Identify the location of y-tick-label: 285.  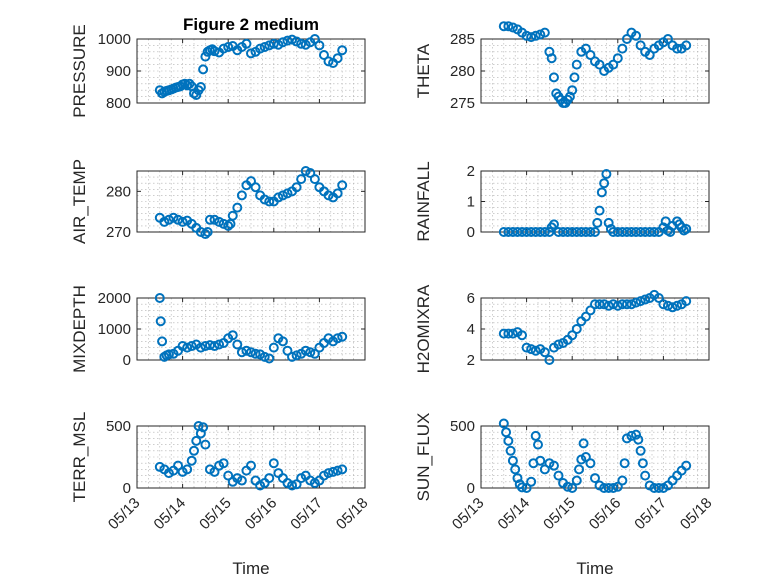
(462, 39).